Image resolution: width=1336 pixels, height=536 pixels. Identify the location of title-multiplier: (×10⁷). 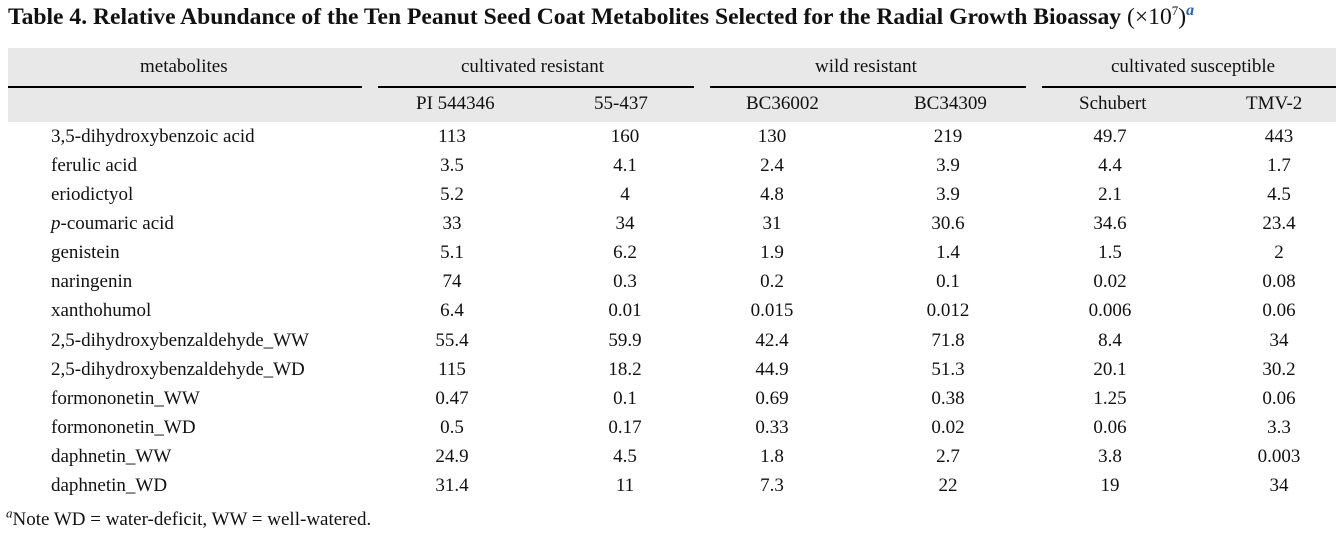
(1156, 16).